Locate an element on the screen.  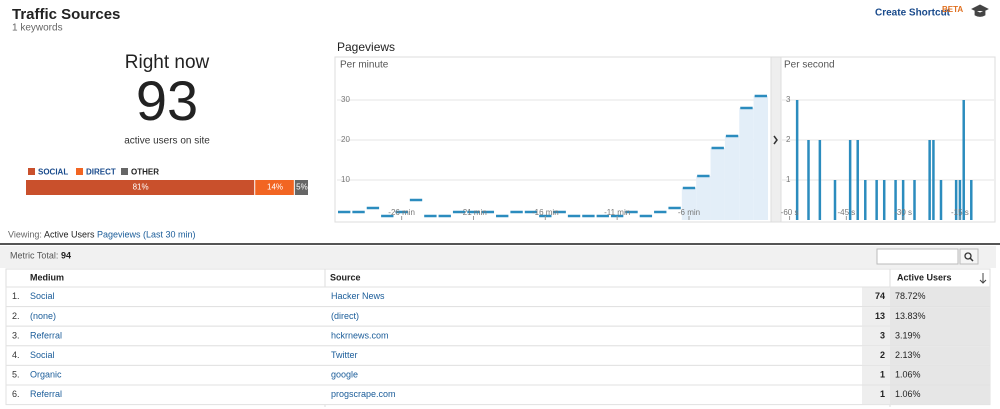
x-tick-label: -15 s is located at coordinates (960, 212).